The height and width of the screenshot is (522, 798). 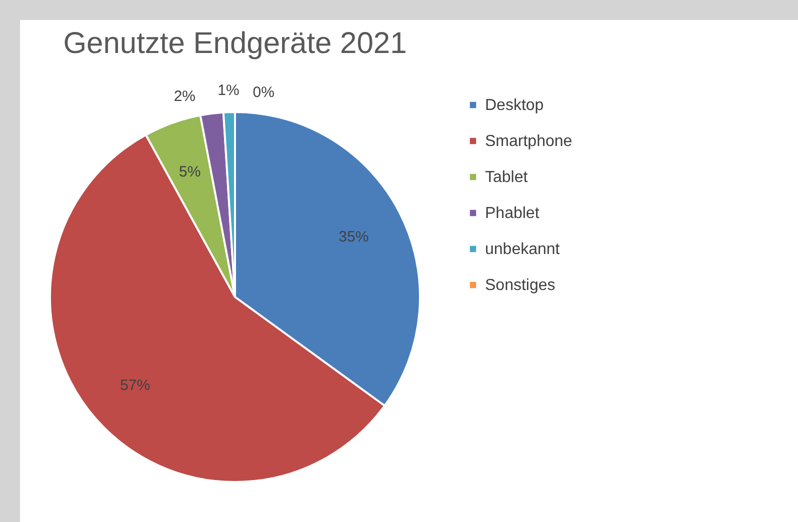 I want to click on legend-label: unbekannt, so click(x=522, y=249).